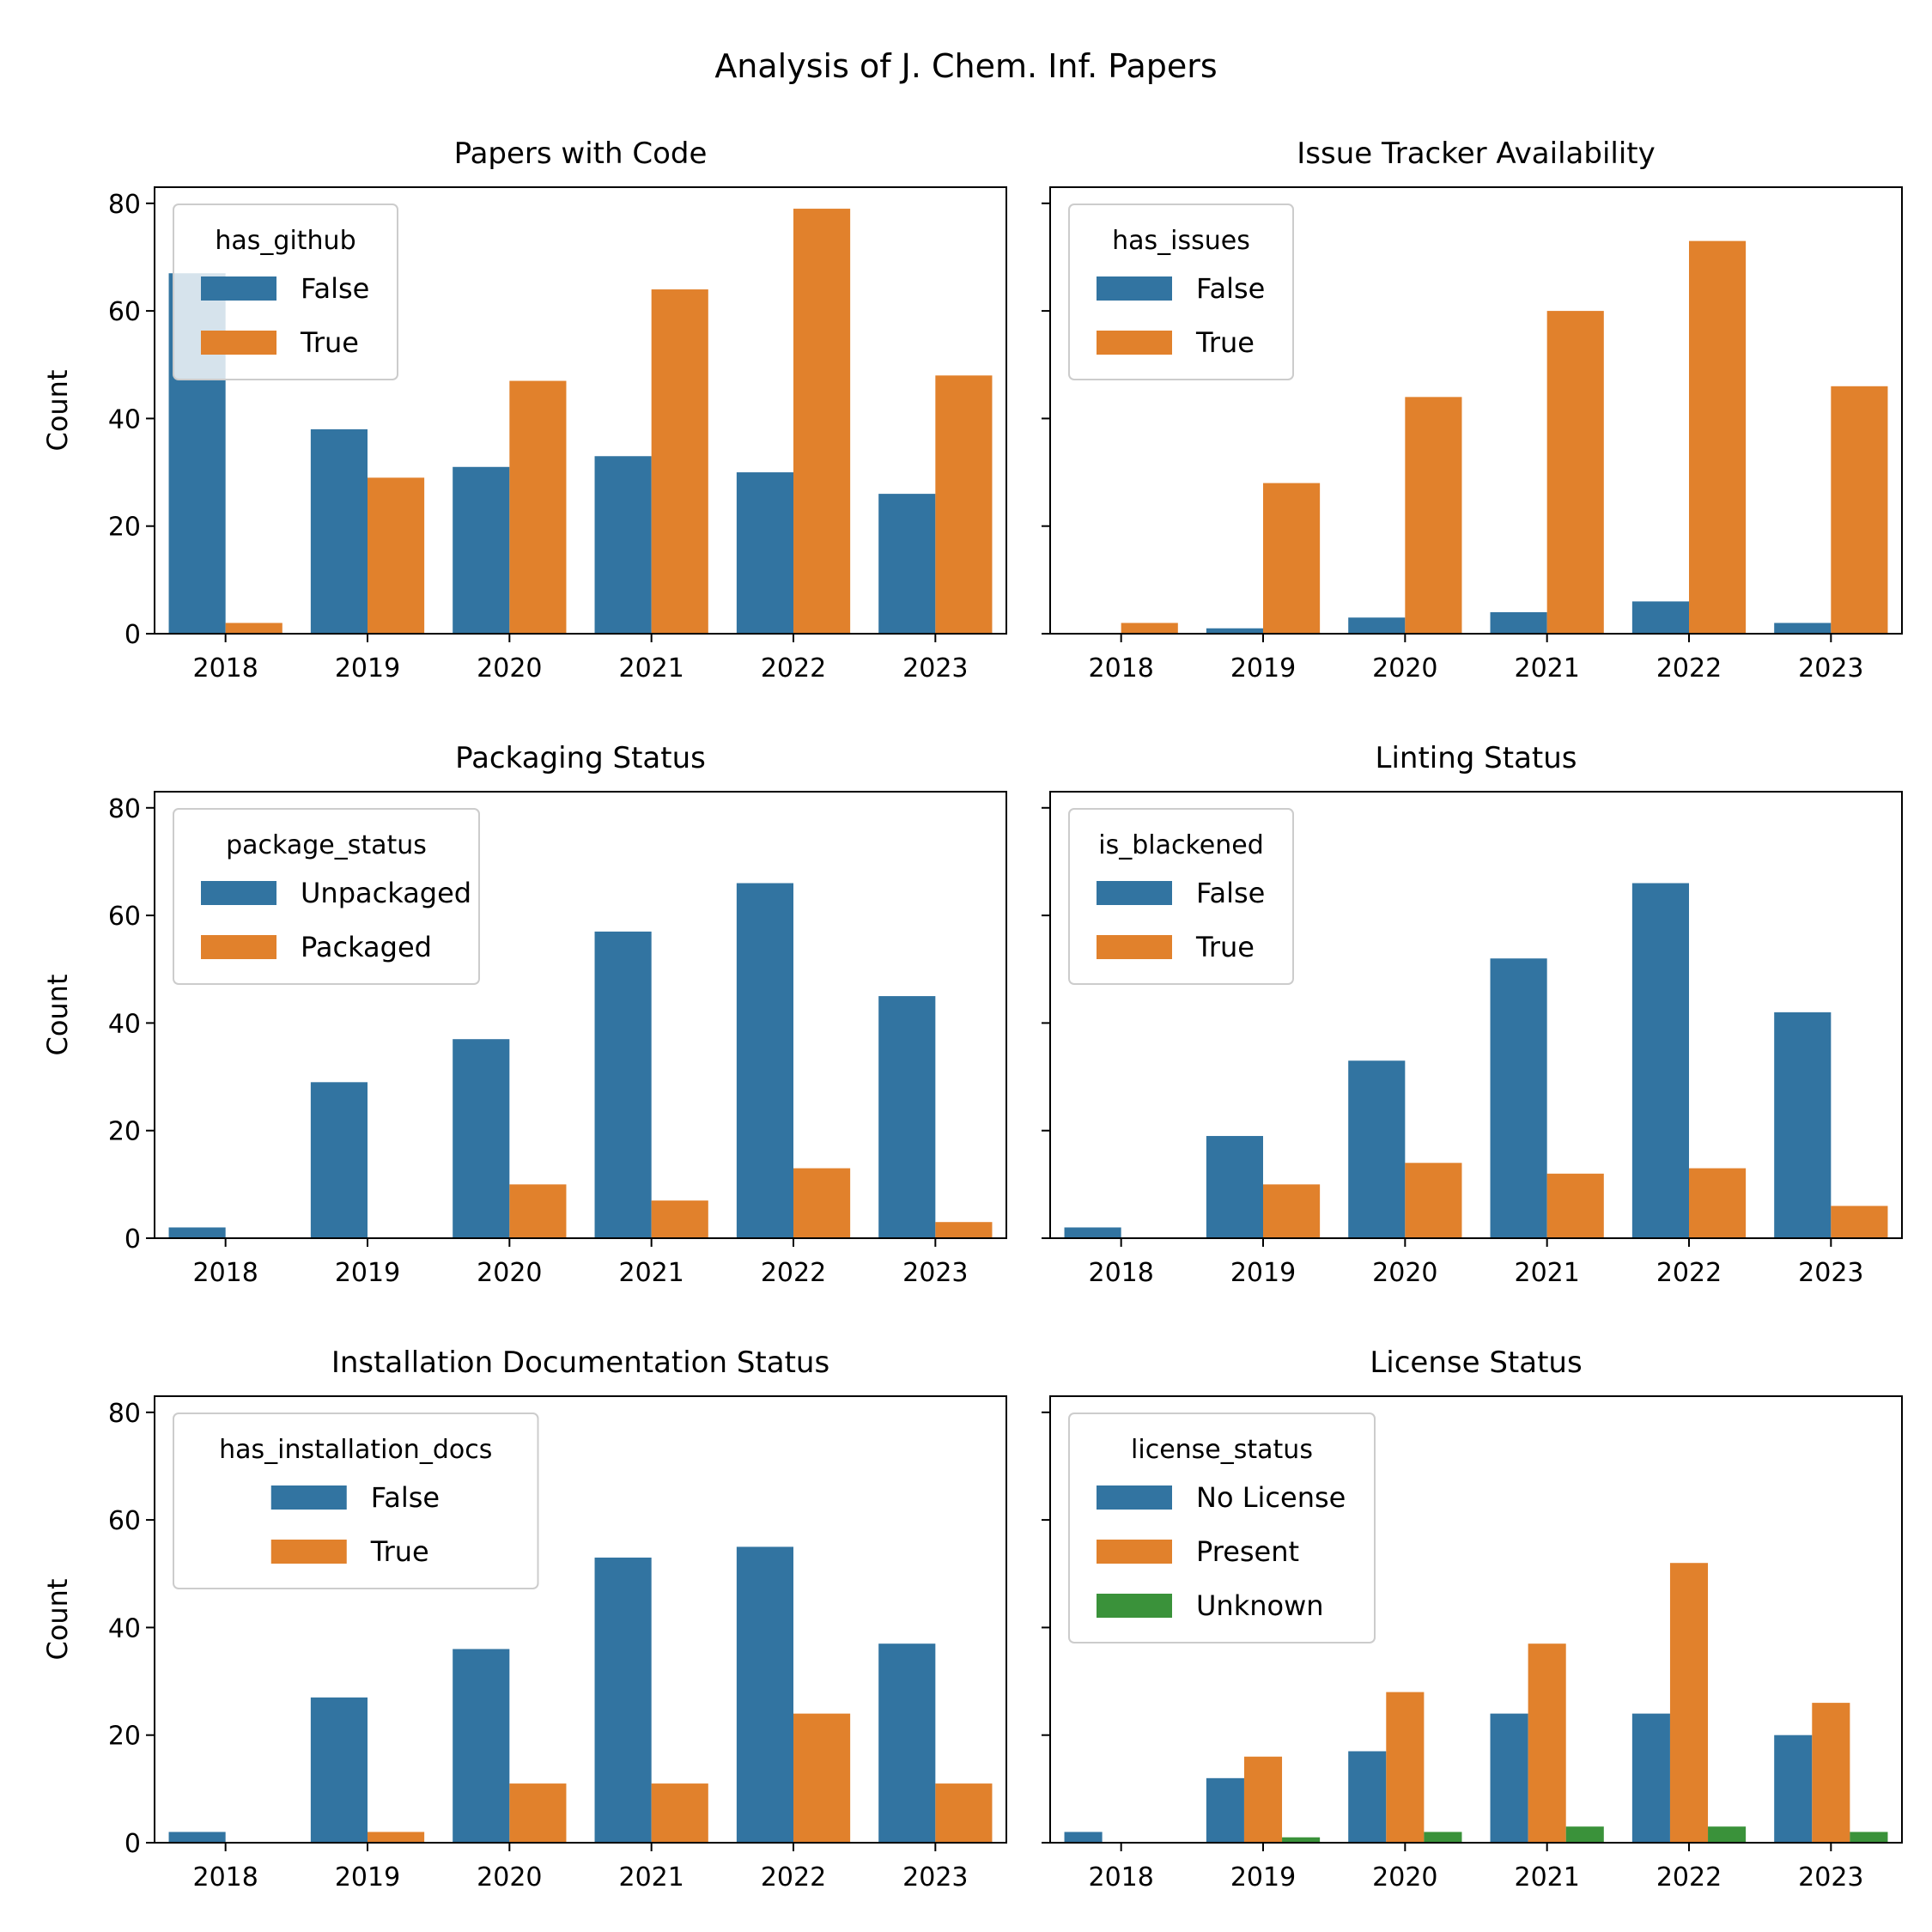  What do you see at coordinates (366, 947) in the screenshot?
I see `legend-label: Packaged` at bounding box center [366, 947].